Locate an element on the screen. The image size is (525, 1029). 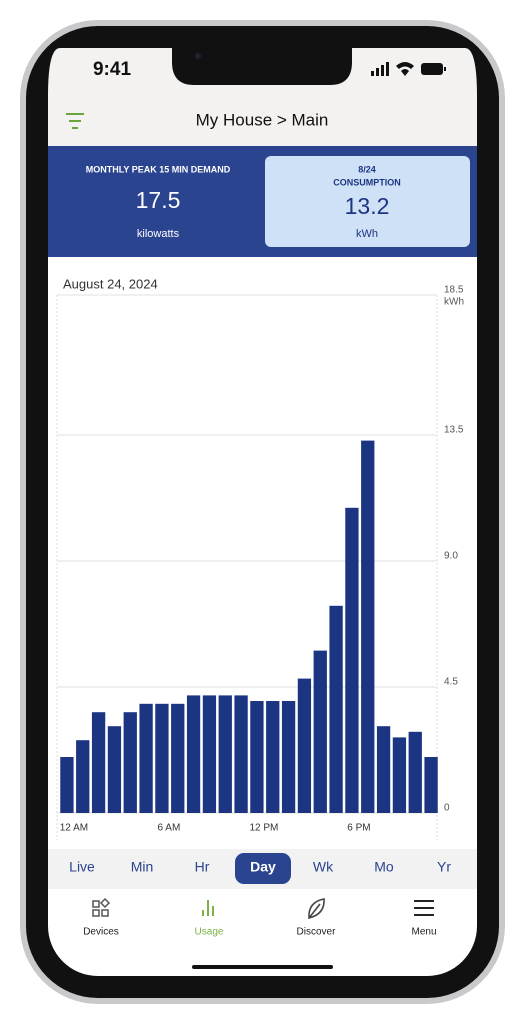
nav-item: Discover is located at coordinates (317, 932).